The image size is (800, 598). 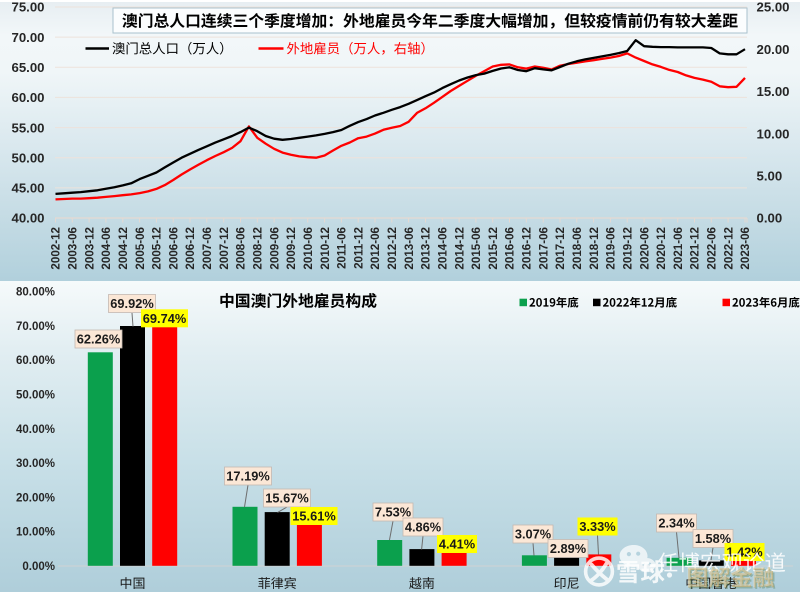 What do you see at coordinates (770, 218) in the screenshot?
I see `svg-text: 0.00` at bounding box center [770, 218].